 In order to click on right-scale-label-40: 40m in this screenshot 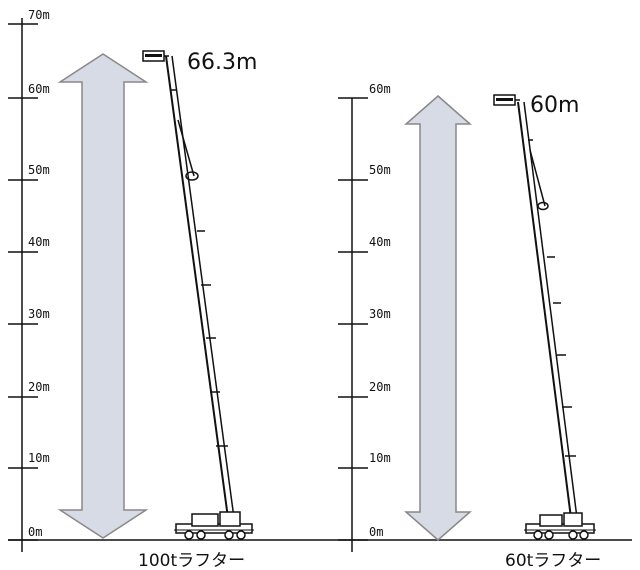, I will do `click(380, 242)`.